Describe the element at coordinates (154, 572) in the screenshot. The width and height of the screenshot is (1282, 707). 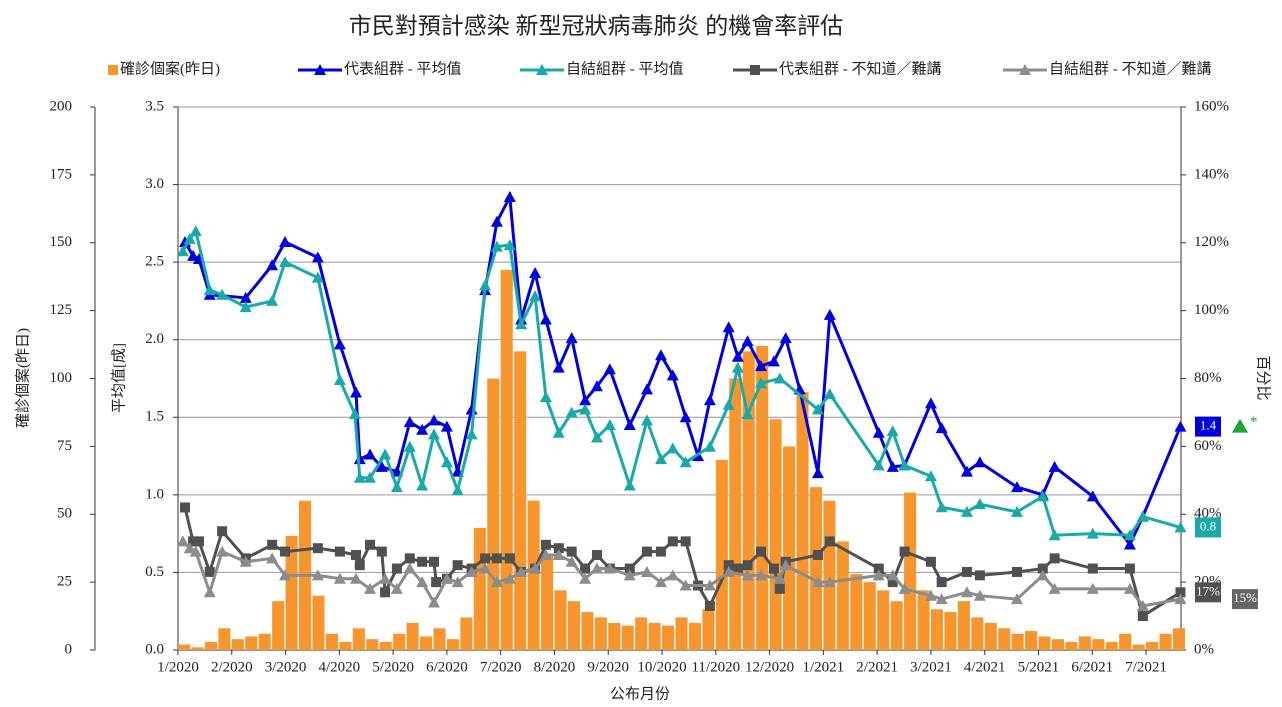
I see `y2-tick-label: 0.5` at that location.